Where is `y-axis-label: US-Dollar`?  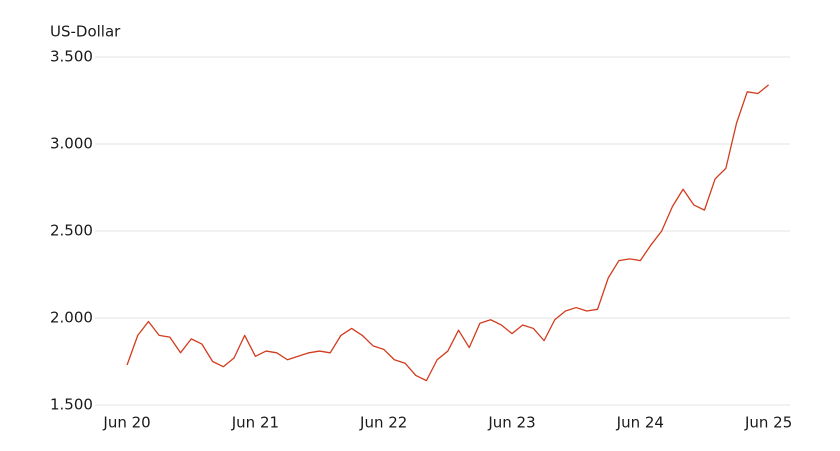
y-axis-label: US-Dollar is located at coordinates (85, 32).